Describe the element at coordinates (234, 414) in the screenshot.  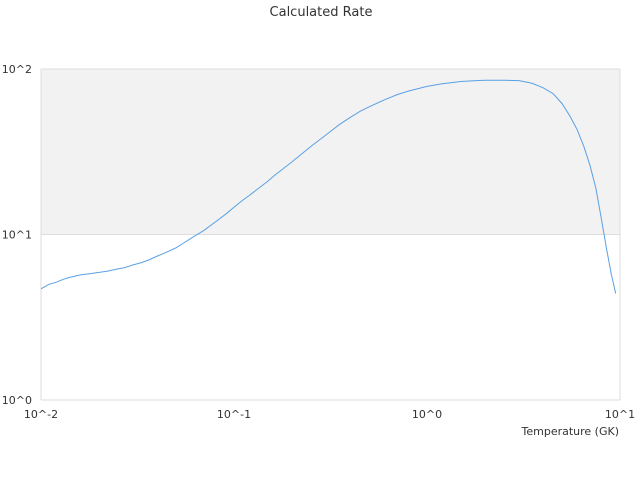
I see `x-tick-label: 10^-1` at that location.